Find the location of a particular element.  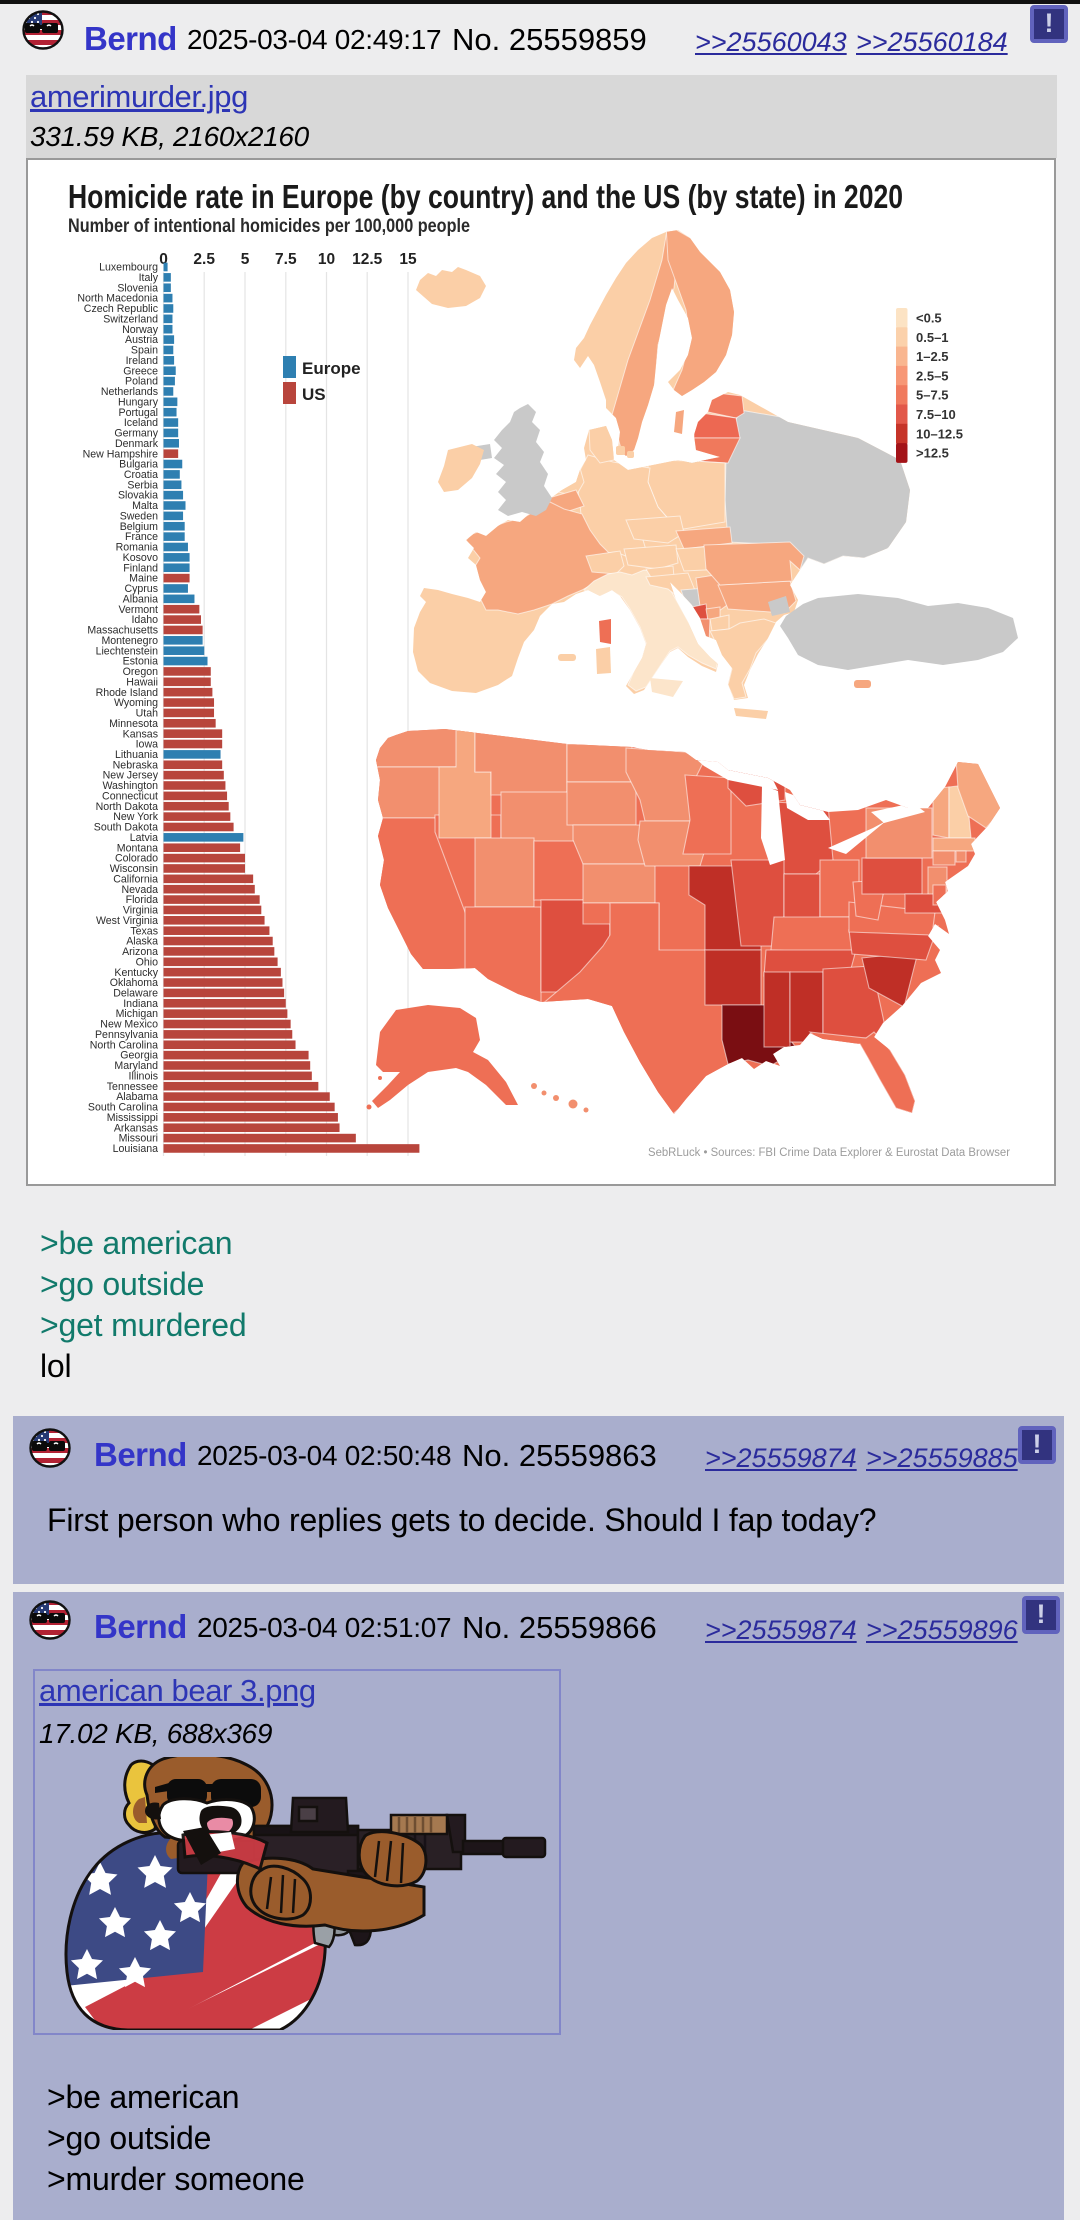

svg-text: Sweden is located at coordinates (139, 516).